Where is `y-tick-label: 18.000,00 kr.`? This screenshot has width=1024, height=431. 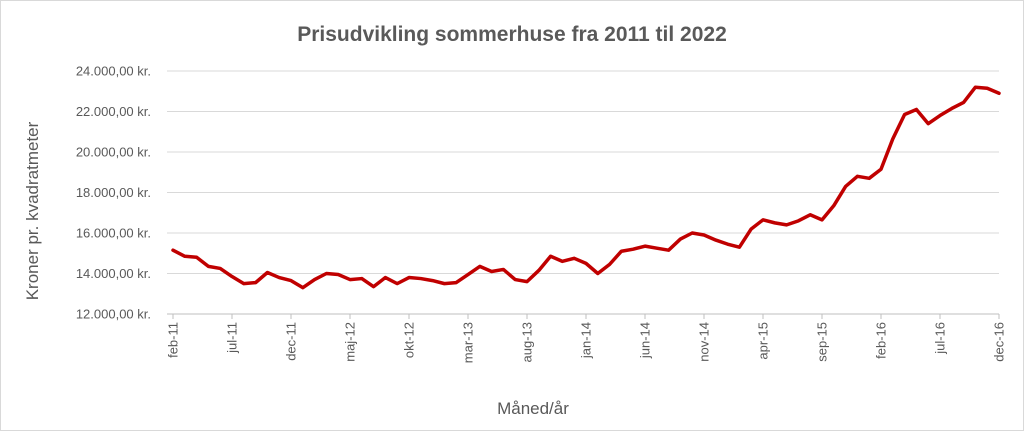 y-tick-label: 18.000,00 kr. is located at coordinates (113, 192).